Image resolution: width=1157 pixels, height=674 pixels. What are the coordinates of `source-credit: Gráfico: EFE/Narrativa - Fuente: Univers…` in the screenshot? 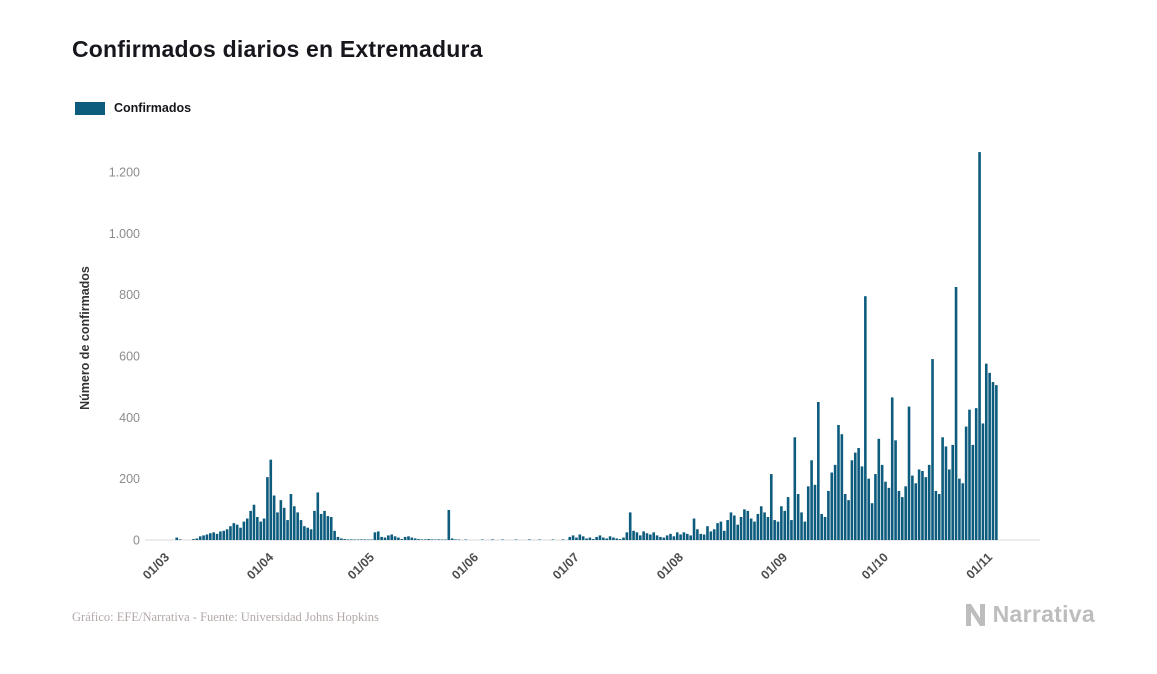 It's located at (225, 617).